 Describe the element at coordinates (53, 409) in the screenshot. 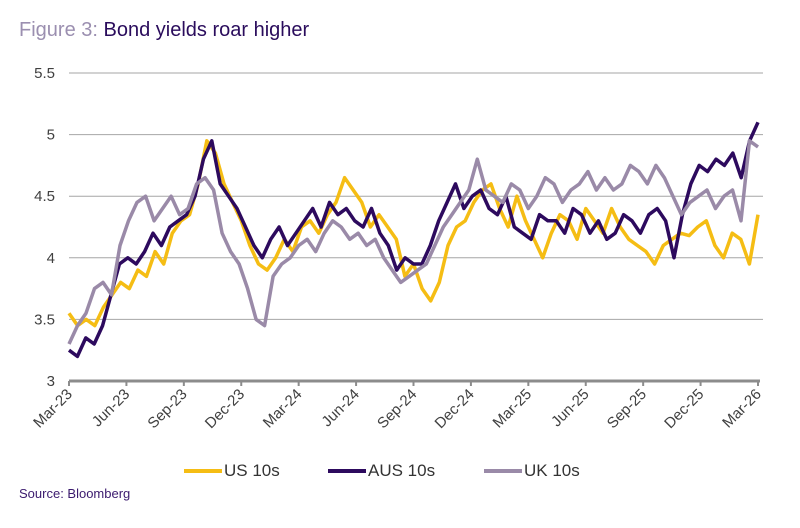

I see `x-tick-label: Mar-23` at that location.